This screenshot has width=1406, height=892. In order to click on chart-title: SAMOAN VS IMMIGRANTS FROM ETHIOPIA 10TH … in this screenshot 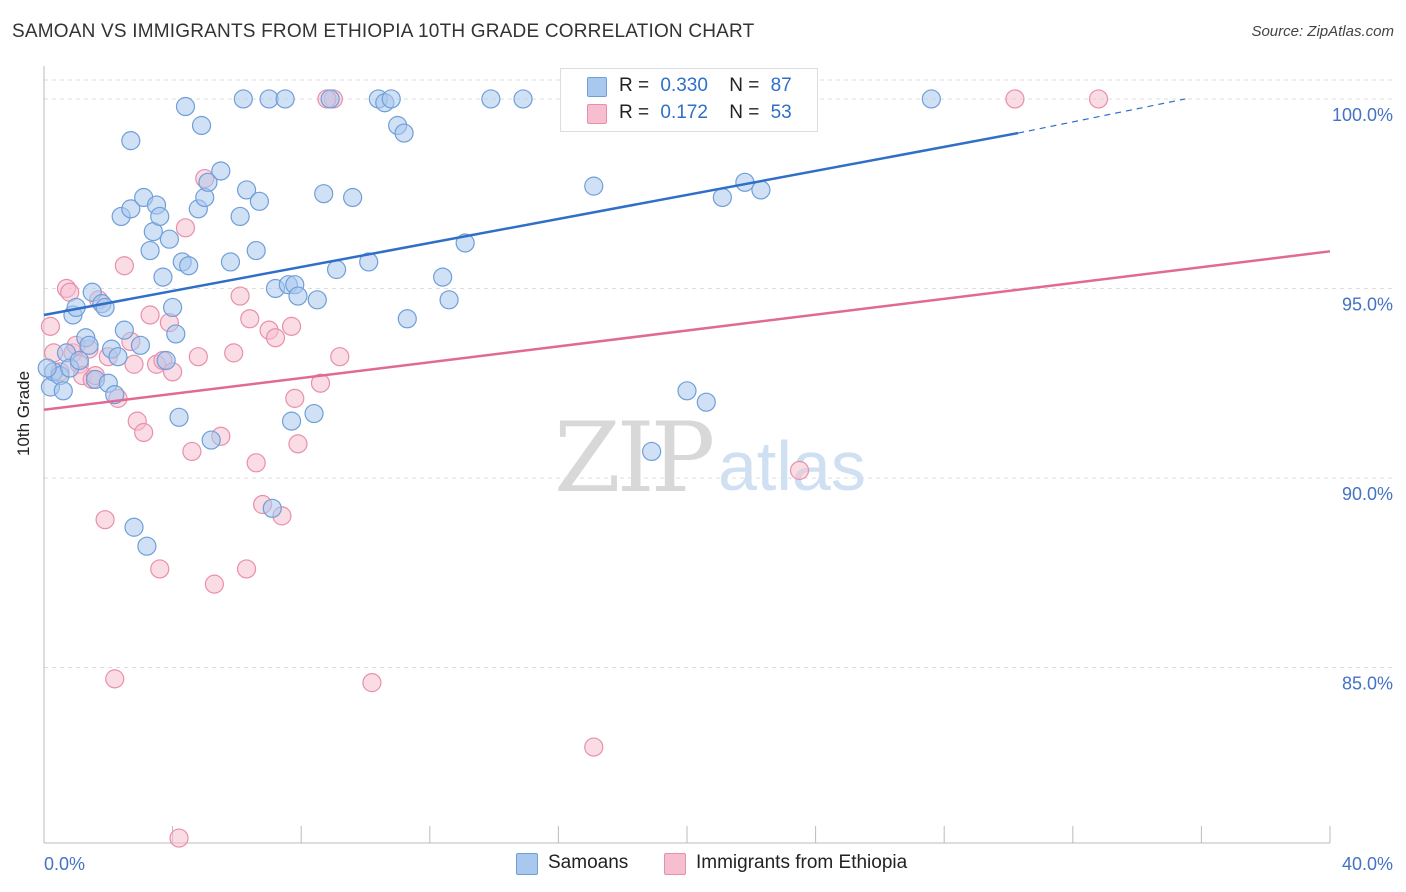, I will do `click(383, 31)`.